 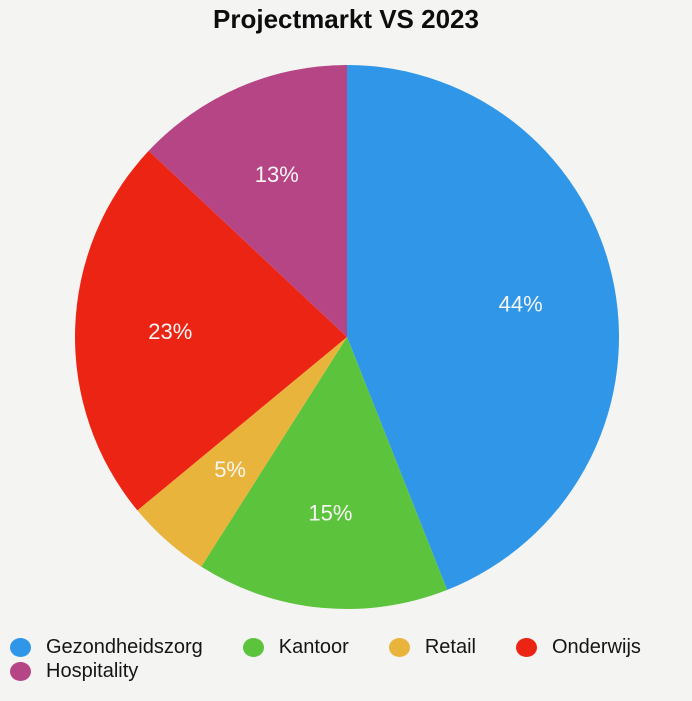 I want to click on pie-slice-kantoor, so click(x=324, y=473).